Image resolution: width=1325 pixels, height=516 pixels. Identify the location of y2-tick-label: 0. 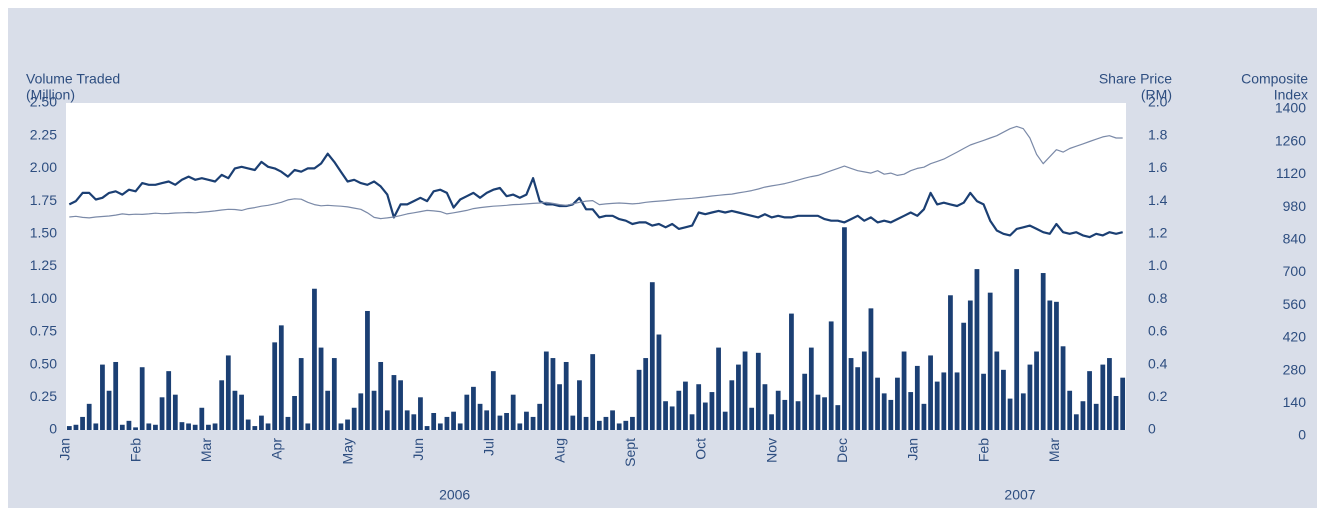
(1152, 429).